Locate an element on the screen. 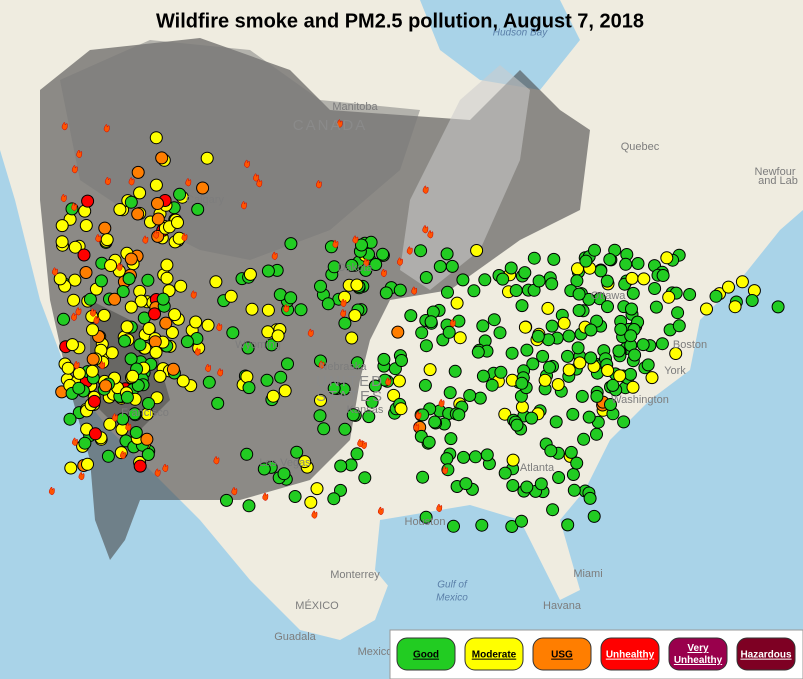 This screenshot has height=679, width=803. place-label: Las Vegas is located at coordinates (285, 463).